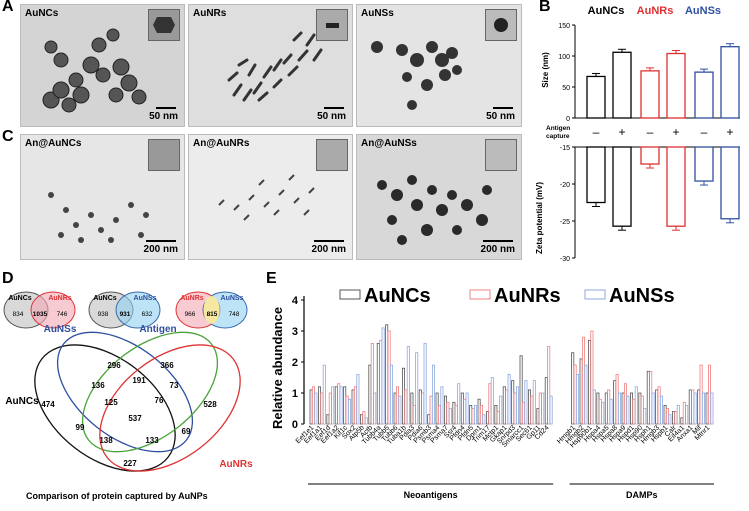  What do you see at coordinates (568, 119) in the screenshot?
I see `size-tick-label: 0` at bounding box center [568, 119].